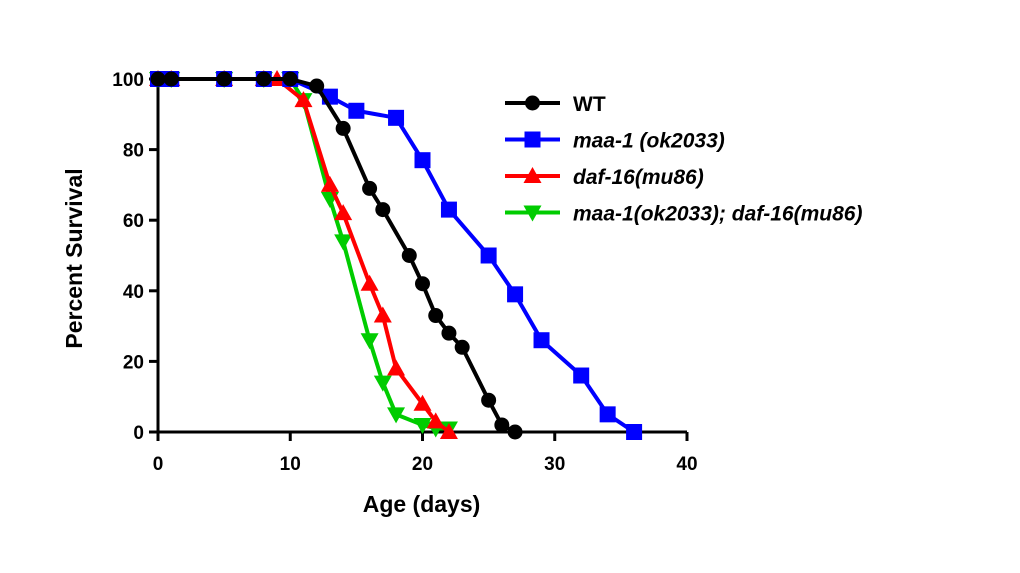 The width and height of the screenshot is (1020, 573). What do you see at coordinates (133, 221) in the screenshot?
I see `y-tick-label: 60` at bounding box center [133, 221].